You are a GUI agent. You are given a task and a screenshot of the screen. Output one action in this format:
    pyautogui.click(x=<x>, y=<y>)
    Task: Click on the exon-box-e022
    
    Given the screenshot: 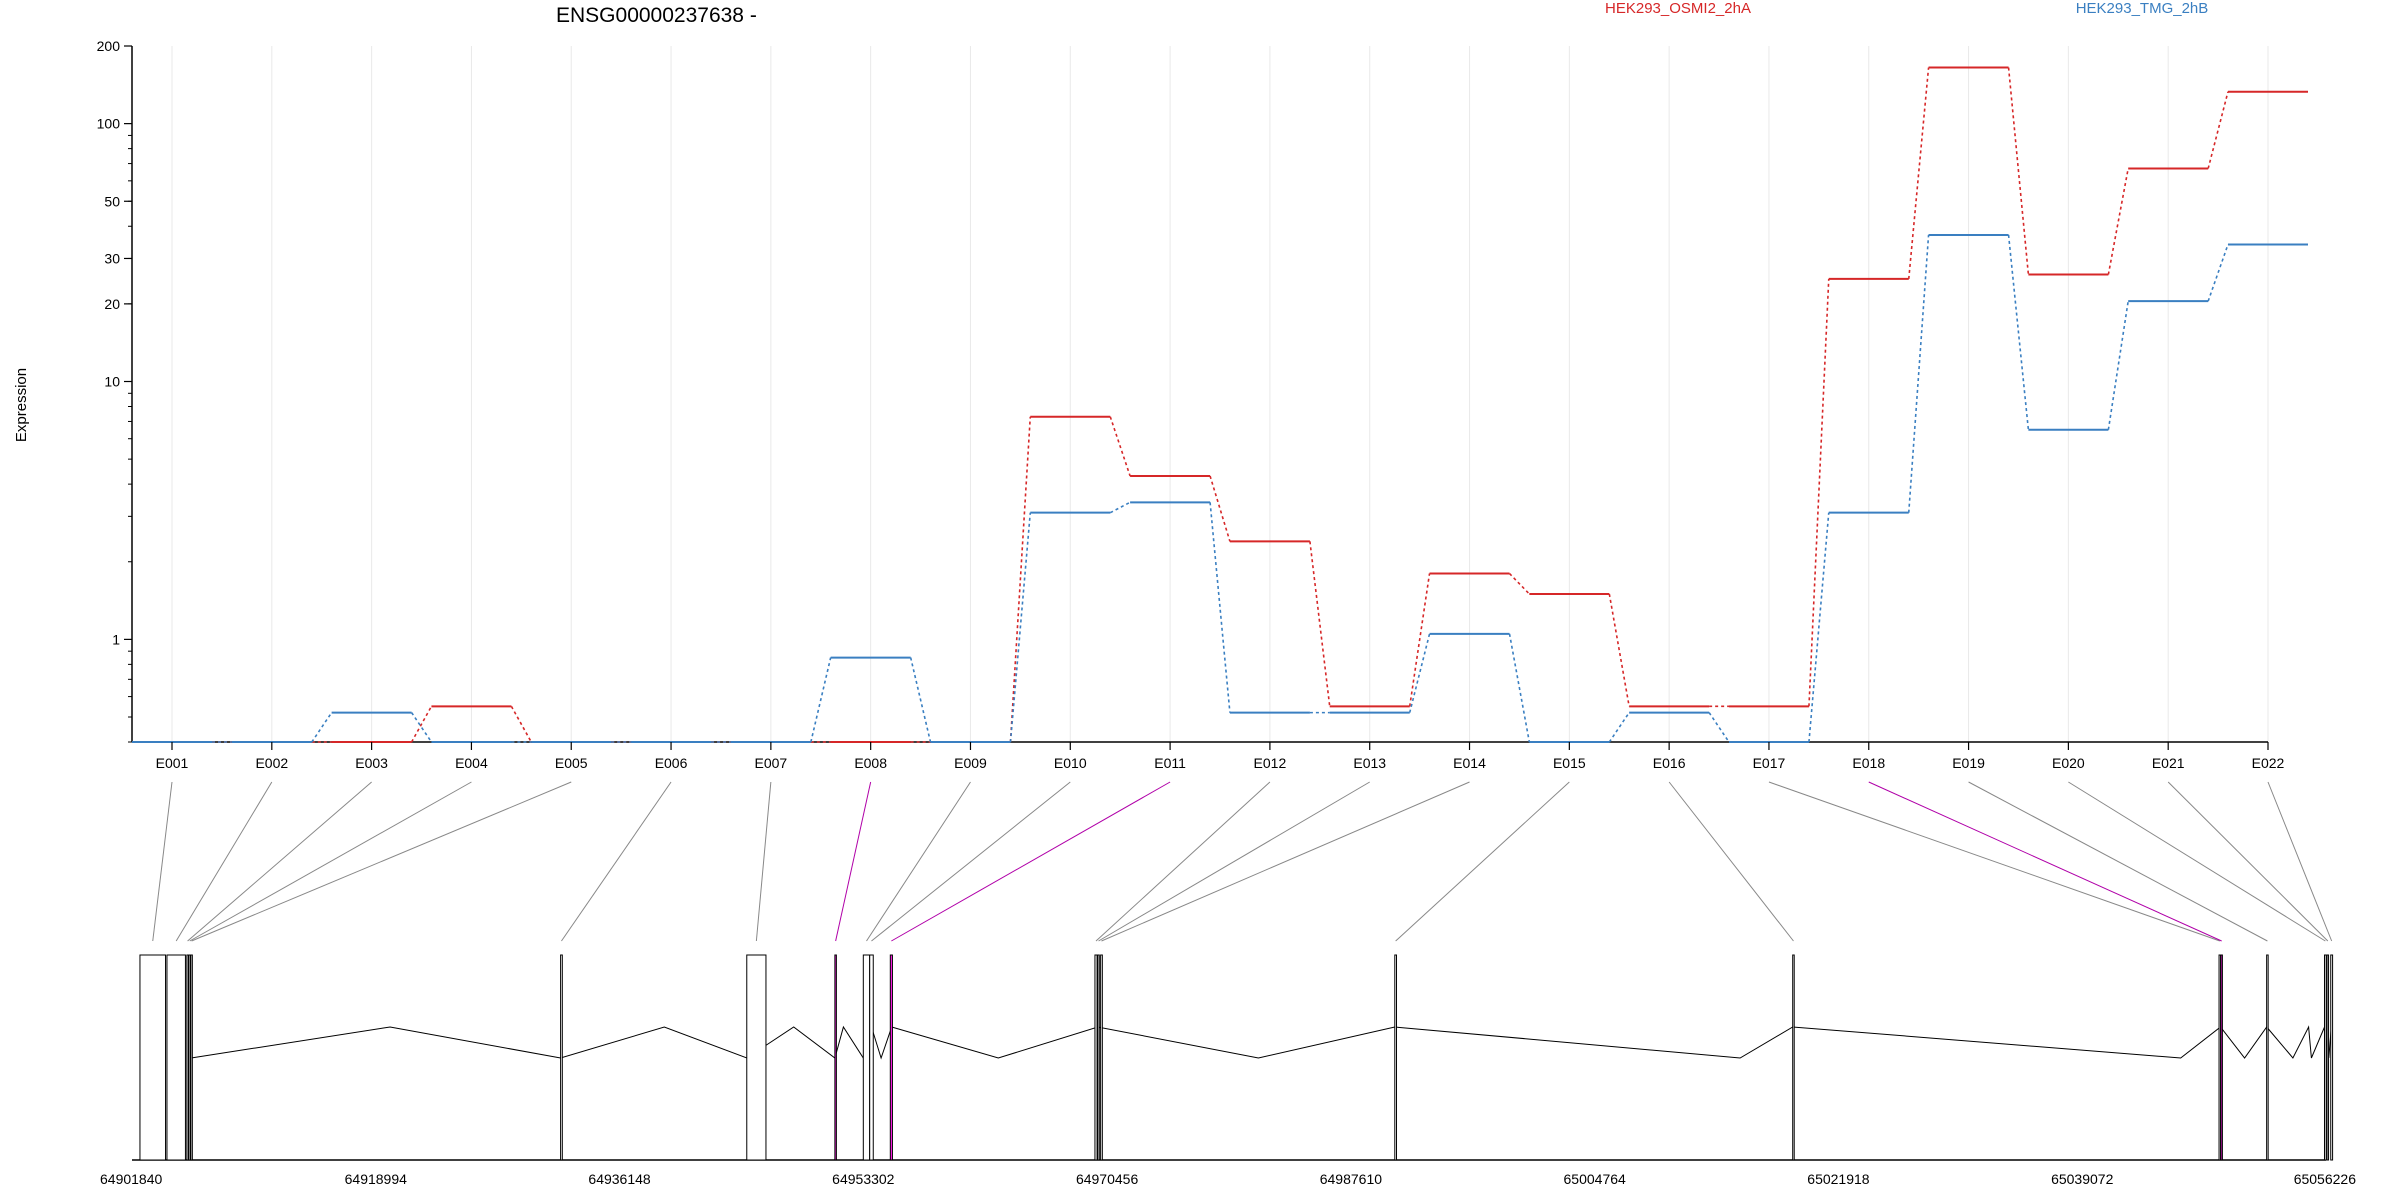 What is the action you would take?
    pyautogui.click(x=2332, y=1057)
    